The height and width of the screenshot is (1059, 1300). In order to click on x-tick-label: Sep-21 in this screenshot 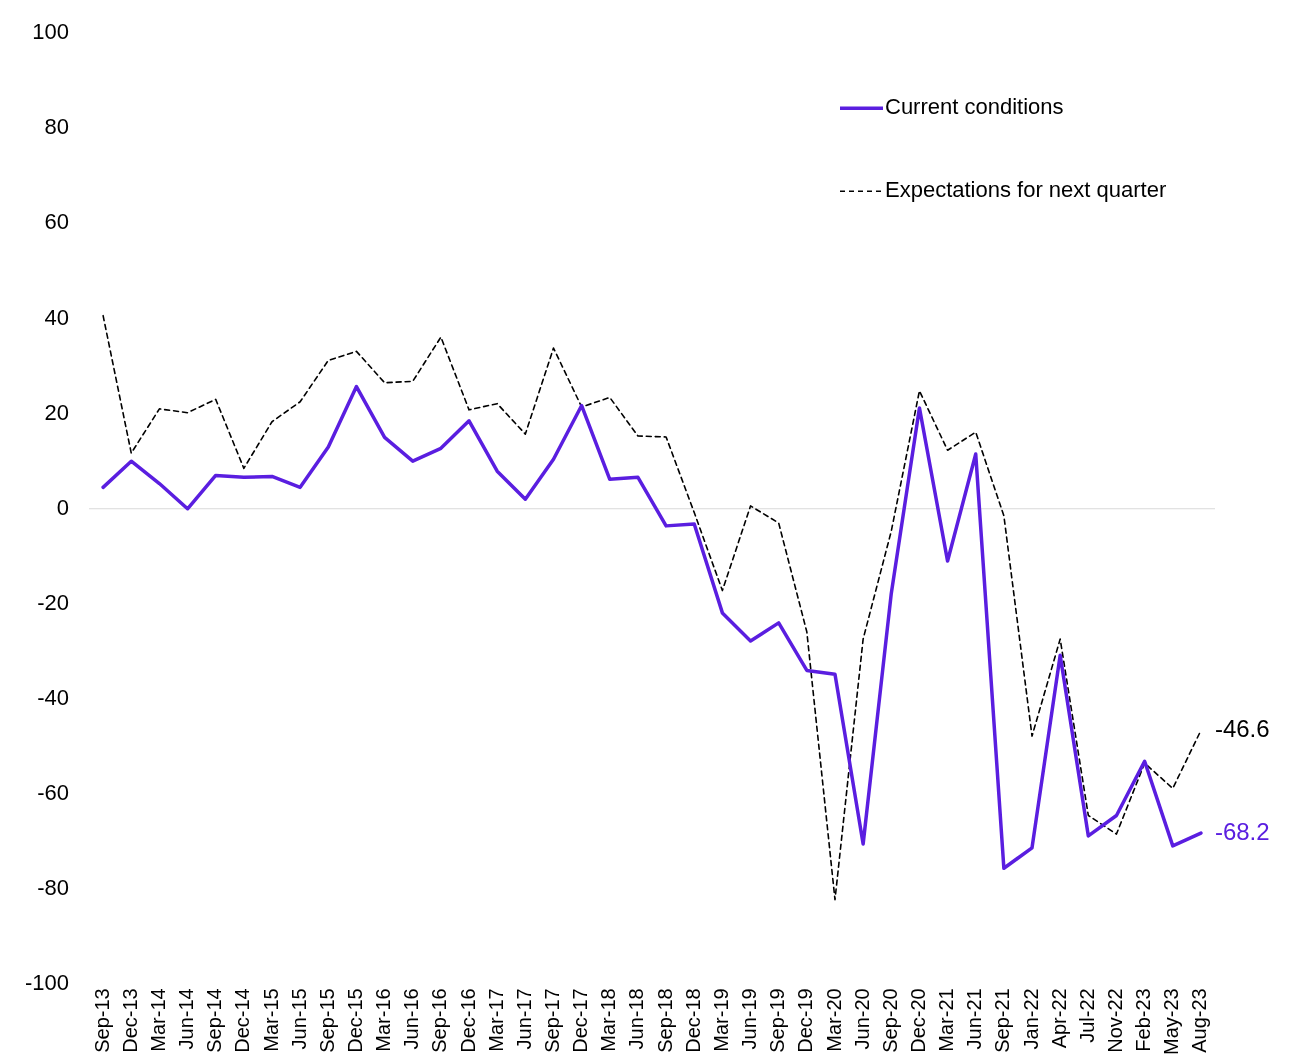, I will do `click(1002, 1020)`.